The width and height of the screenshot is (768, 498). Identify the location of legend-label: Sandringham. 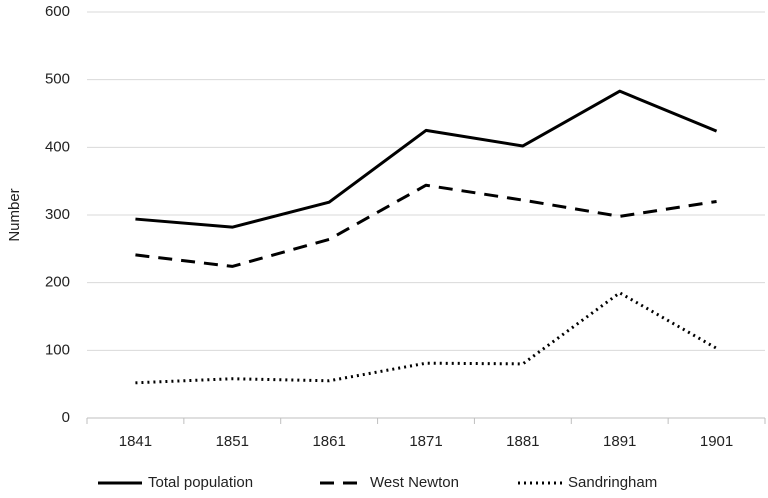
(612, 482).